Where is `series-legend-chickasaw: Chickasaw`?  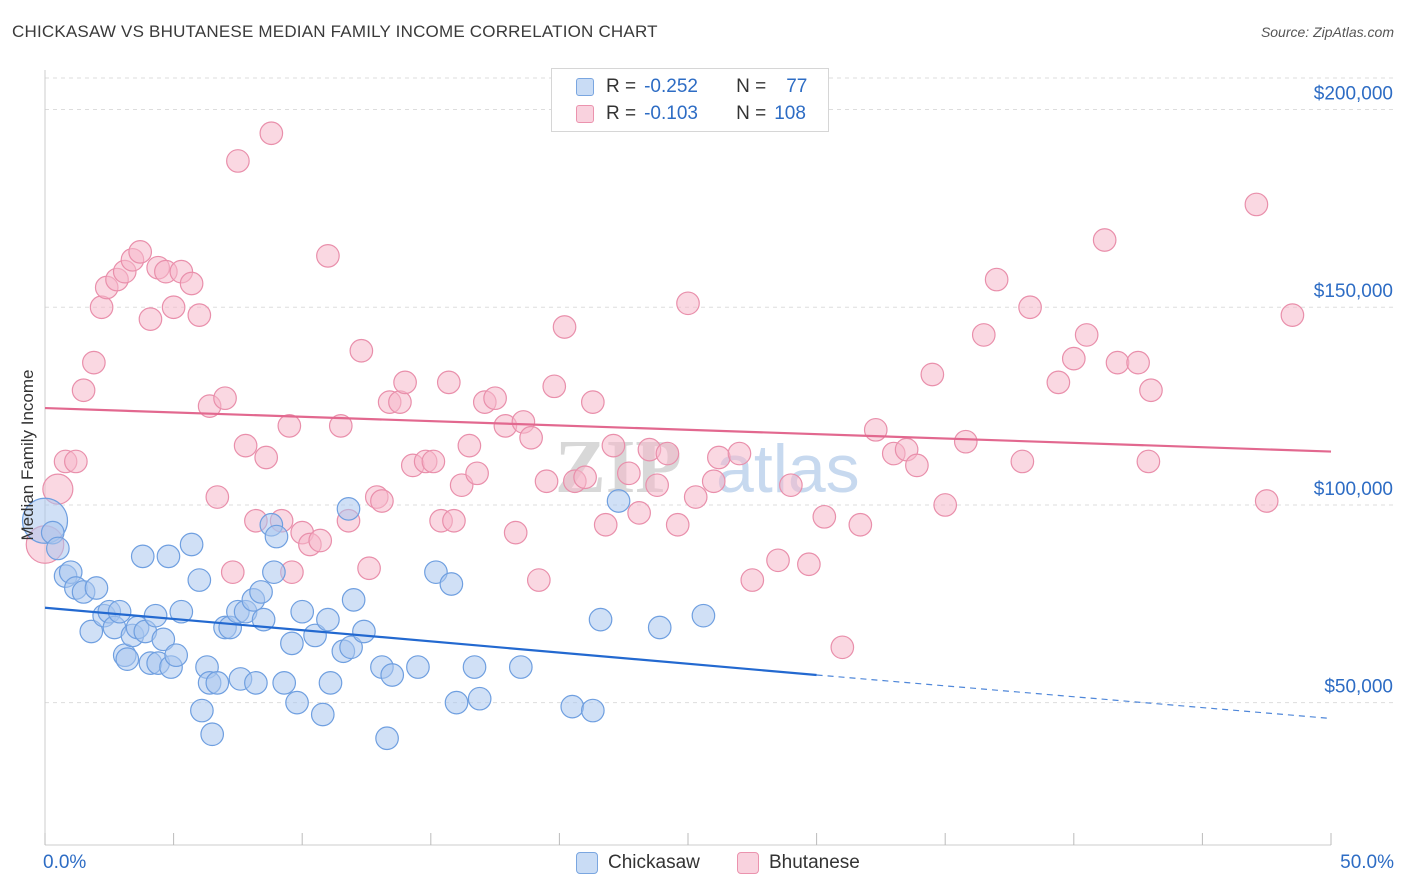 series-legend-chickasaw: Chickasaw is located at coordinates (638, 863).